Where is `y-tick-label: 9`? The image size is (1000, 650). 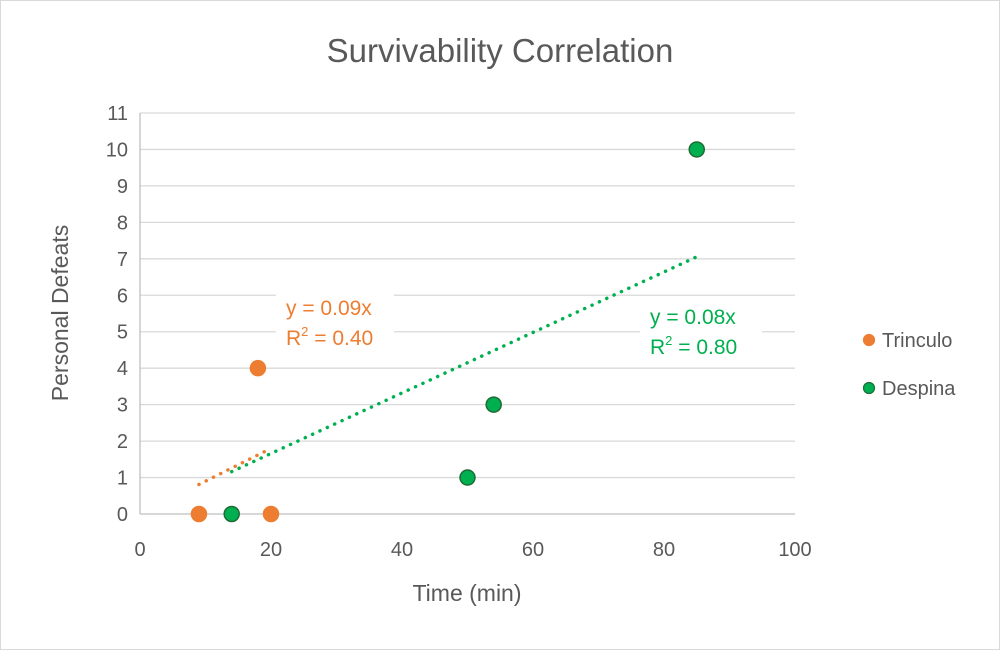 y-tick-label: 9 is located at coordinates (122, 187).